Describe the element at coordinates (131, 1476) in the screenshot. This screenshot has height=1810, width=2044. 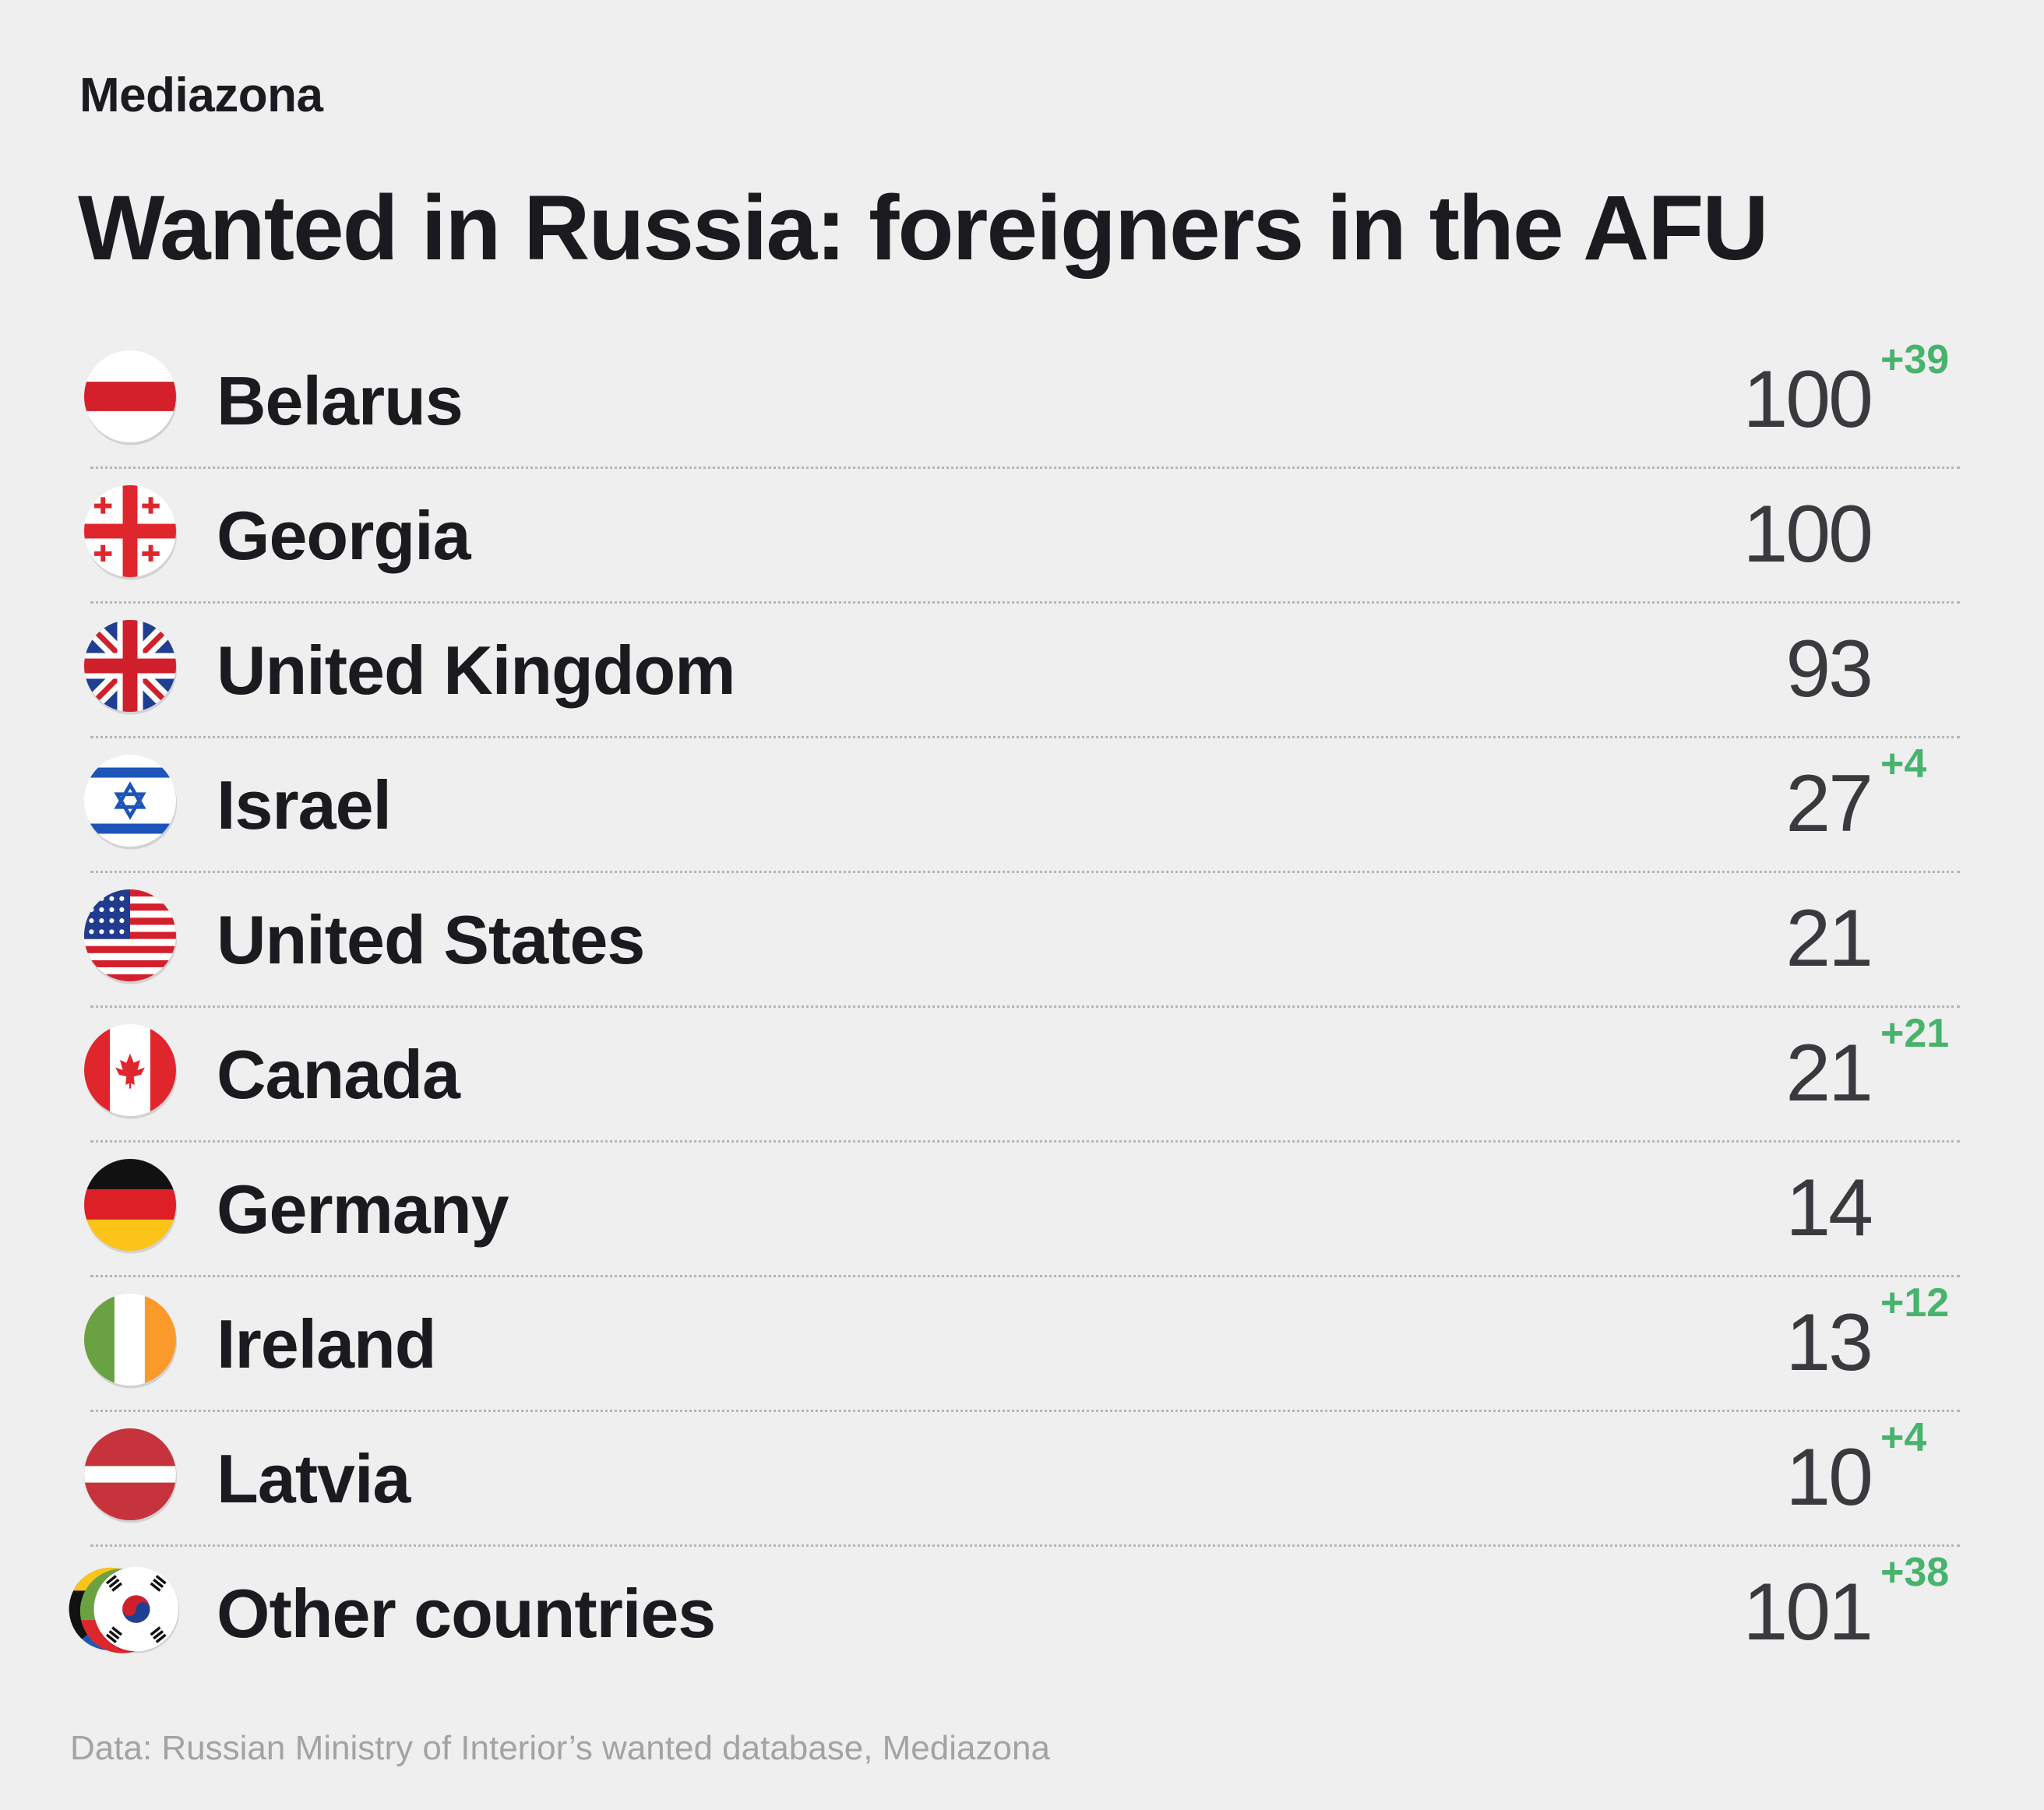
I see `latvia-flag-icon` at that location.